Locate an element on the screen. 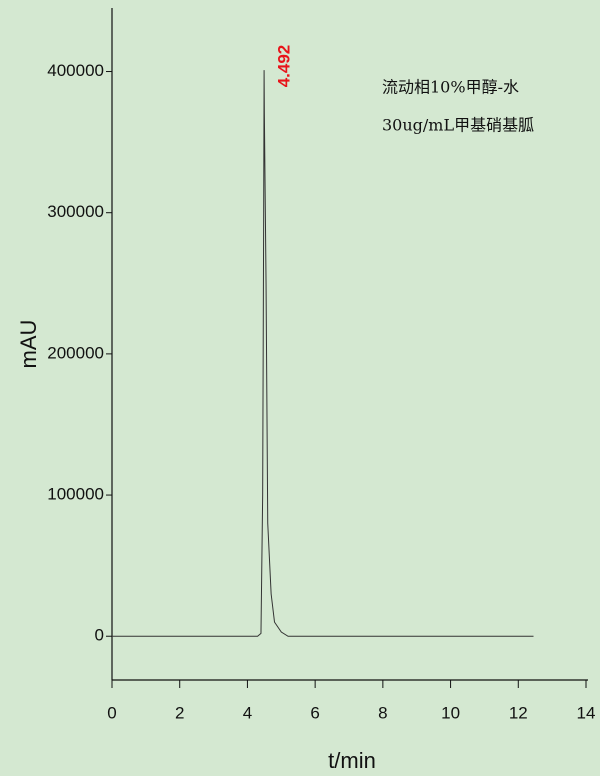  x-tick-label: 6 is located at coordinates (314, 712).